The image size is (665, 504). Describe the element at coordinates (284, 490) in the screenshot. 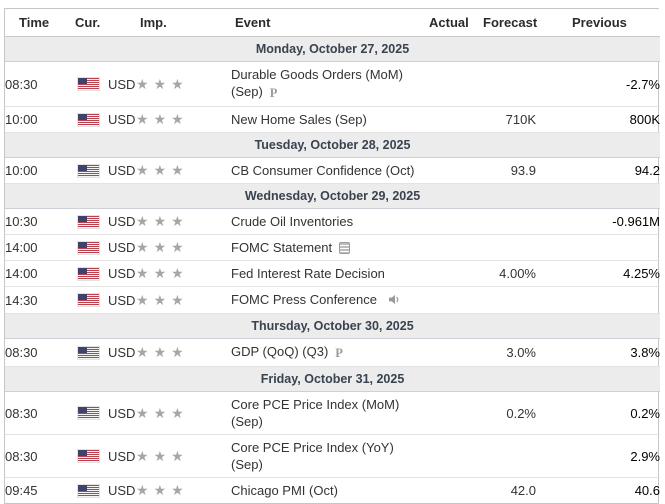

I see `event-name: Chicago PMI (Oct)` at that location.